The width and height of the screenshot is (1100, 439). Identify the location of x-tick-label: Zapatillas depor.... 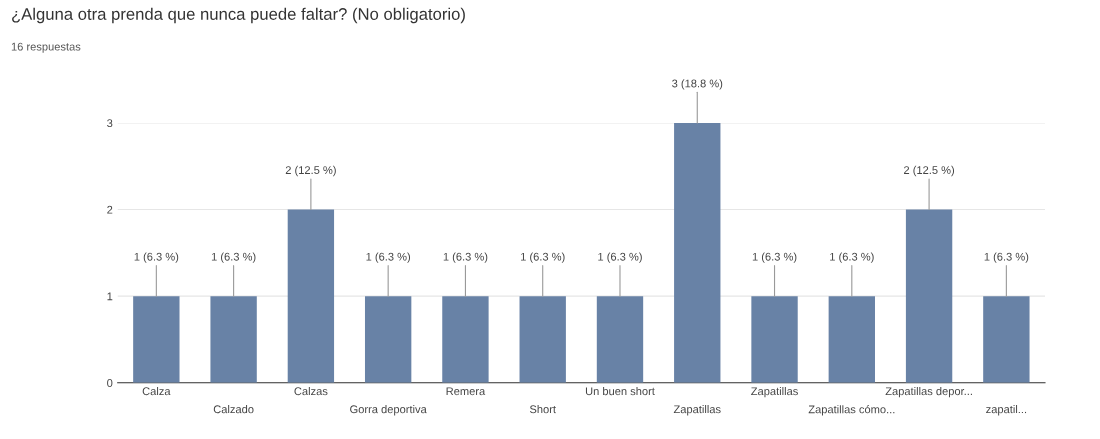
(928, 392).